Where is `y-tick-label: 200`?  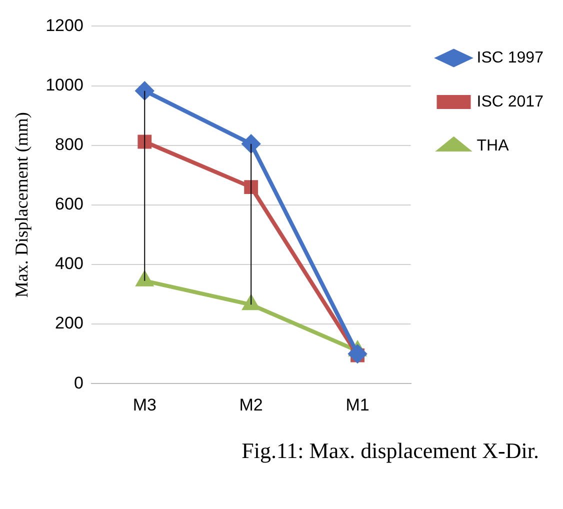
y-tick-label: 200 is located at coordinates (69, 323).